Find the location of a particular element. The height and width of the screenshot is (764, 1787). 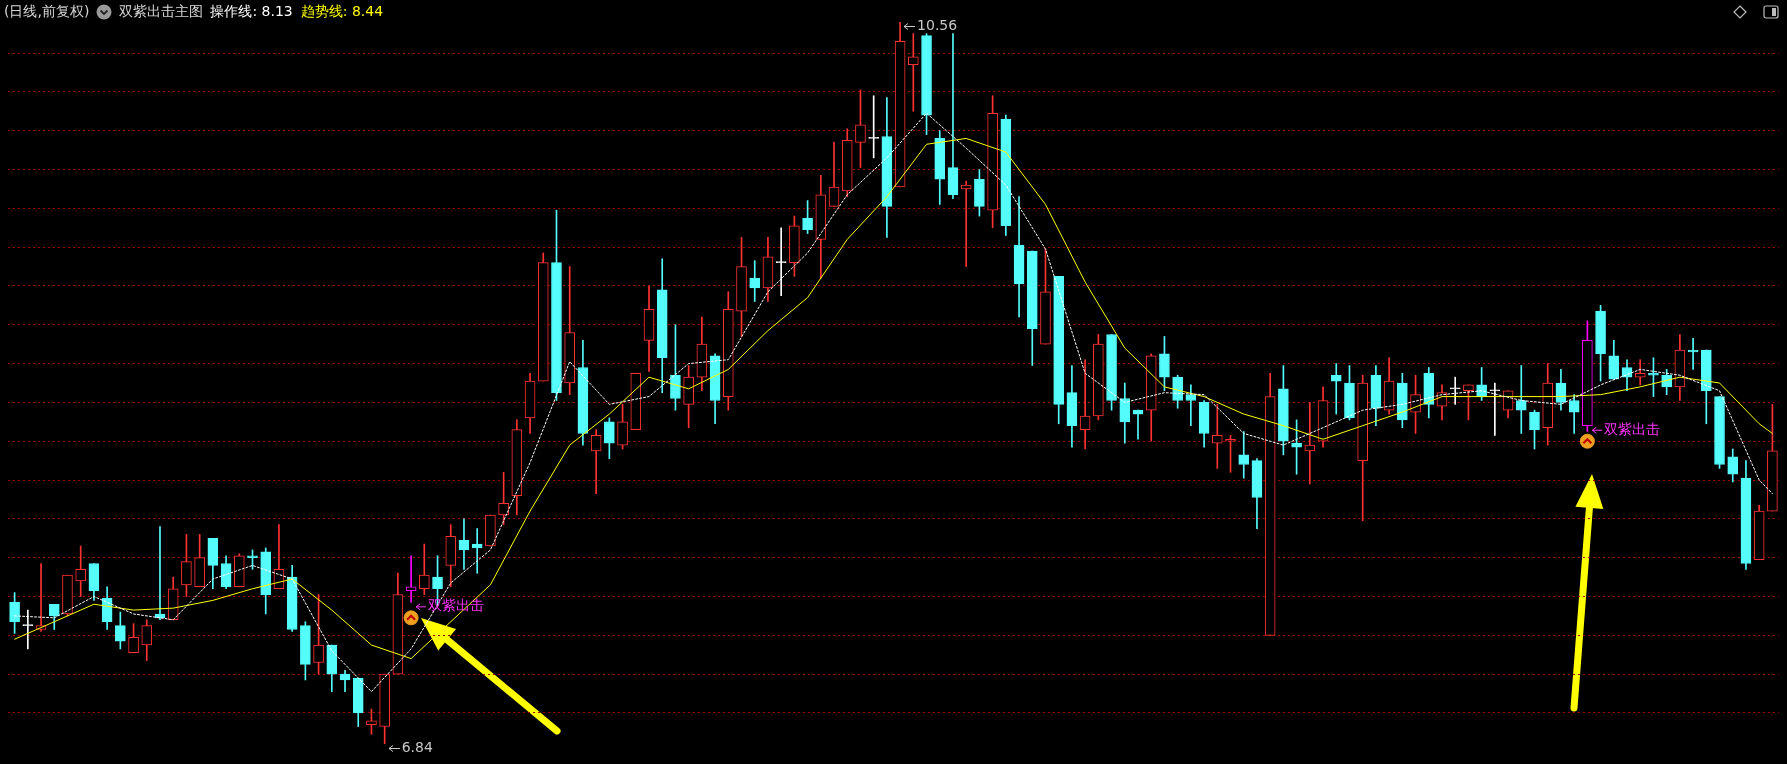

text: 趋势线: 8.44 is located at coordinates (342, 12).